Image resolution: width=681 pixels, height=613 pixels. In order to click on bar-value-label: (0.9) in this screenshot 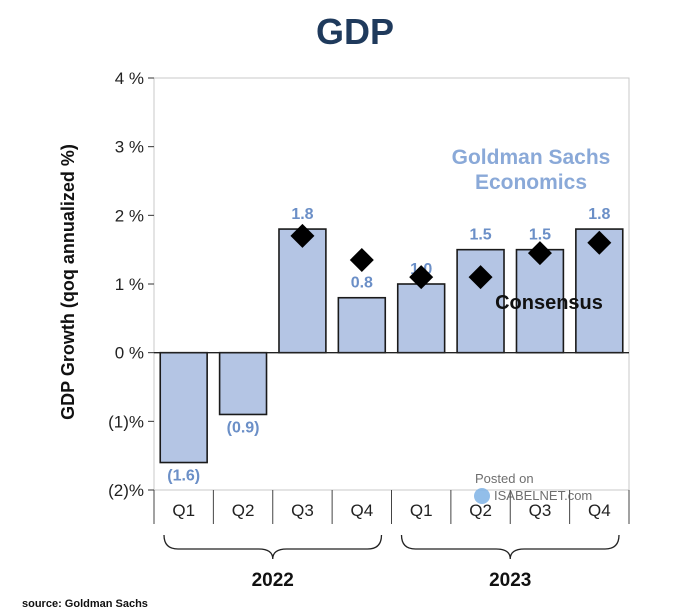, I will do `click(243, 427)`.